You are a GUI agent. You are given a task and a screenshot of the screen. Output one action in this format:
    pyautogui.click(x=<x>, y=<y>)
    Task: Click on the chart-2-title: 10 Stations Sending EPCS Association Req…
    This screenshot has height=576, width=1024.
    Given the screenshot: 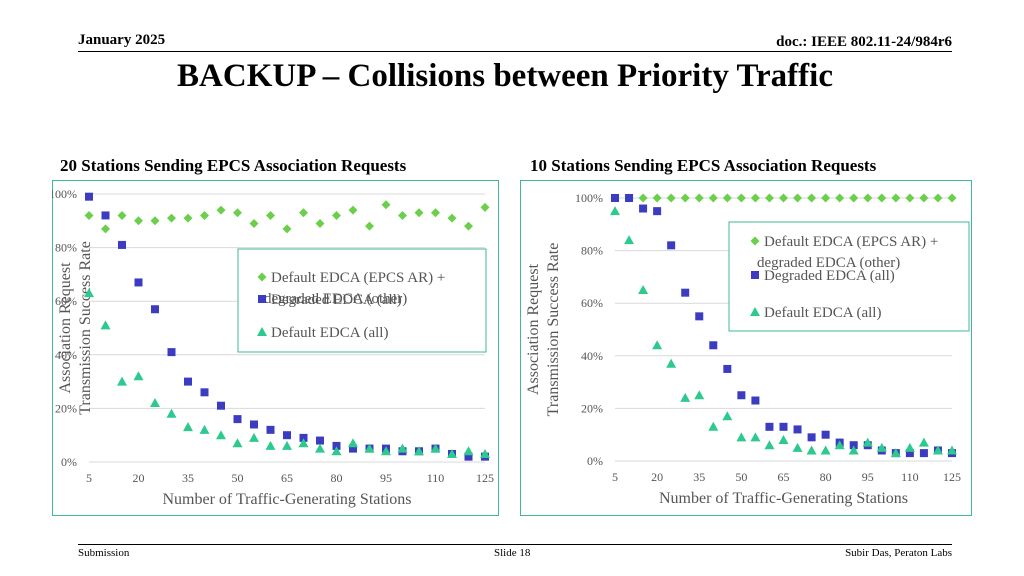 What is the action you would take?
    pyautogui.click(x=703, y=165)
    